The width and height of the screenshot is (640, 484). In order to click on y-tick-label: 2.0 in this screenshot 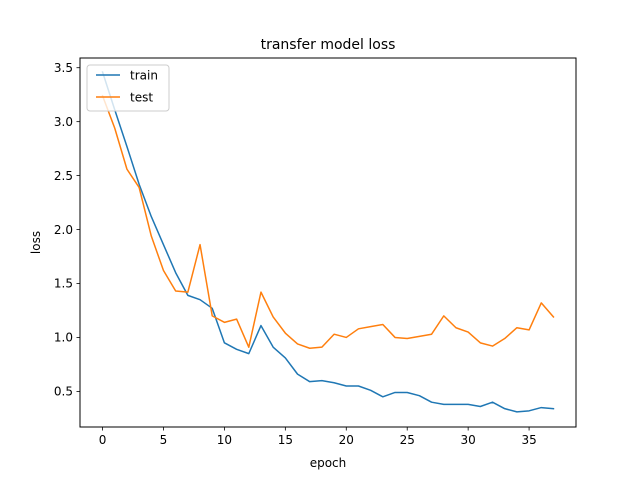, I will do `click(63, 230)`.